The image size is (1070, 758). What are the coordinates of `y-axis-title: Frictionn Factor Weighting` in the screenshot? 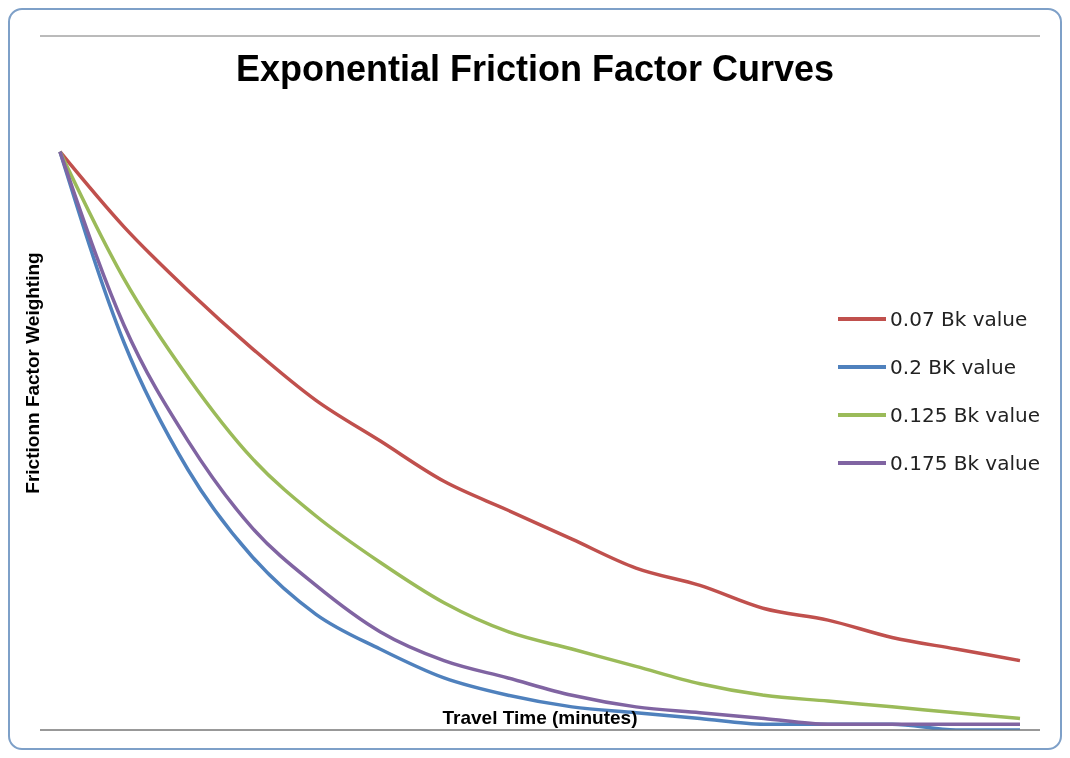 It's located at (32, 373).